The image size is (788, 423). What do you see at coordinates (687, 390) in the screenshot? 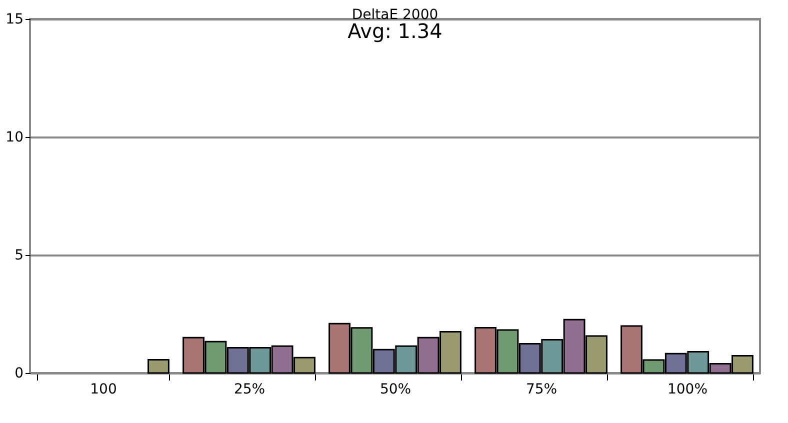
I see `x-tick-label: 100%` at bounding box center [687, 390].